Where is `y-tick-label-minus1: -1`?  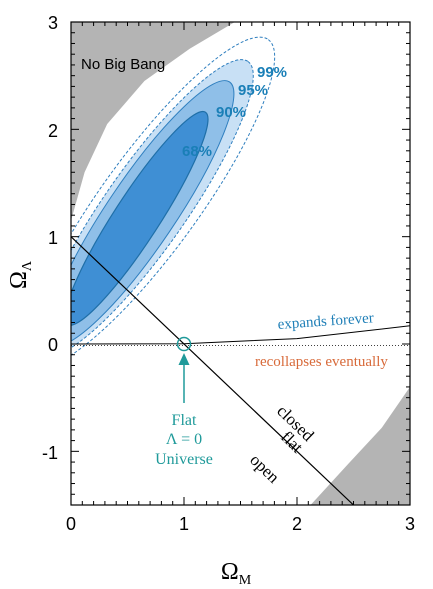
y-tick-label-minus1: -1 is located at coordinates (50, 453).